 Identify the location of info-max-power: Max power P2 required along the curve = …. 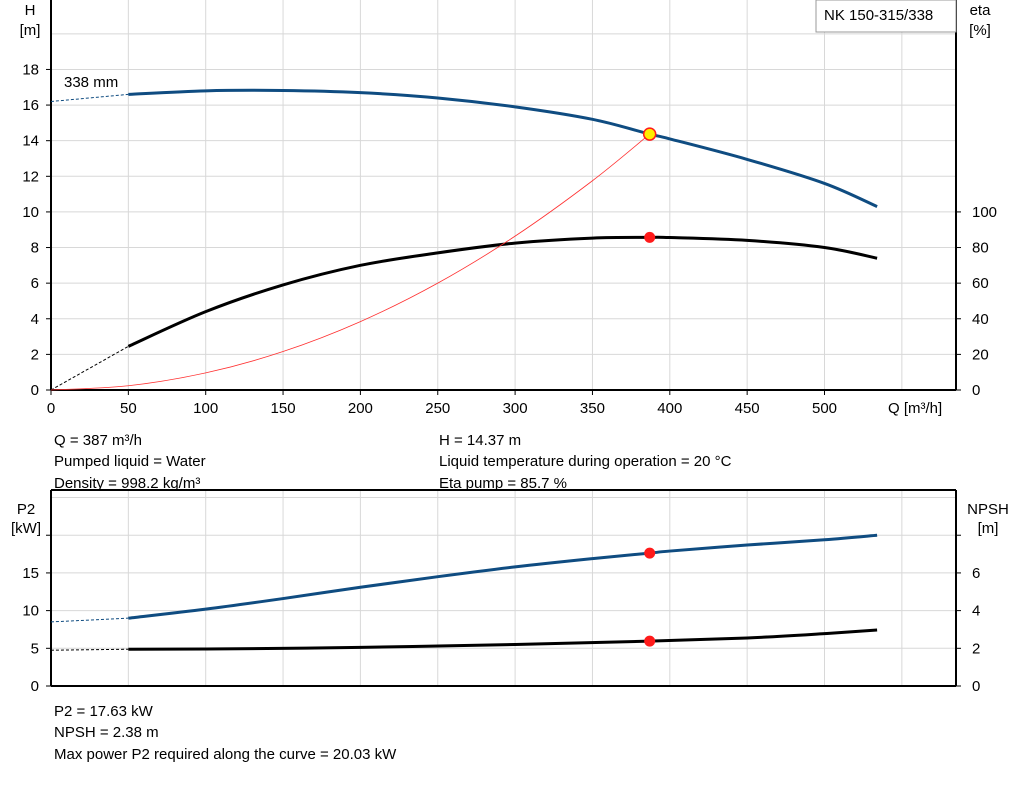
(225, 754).